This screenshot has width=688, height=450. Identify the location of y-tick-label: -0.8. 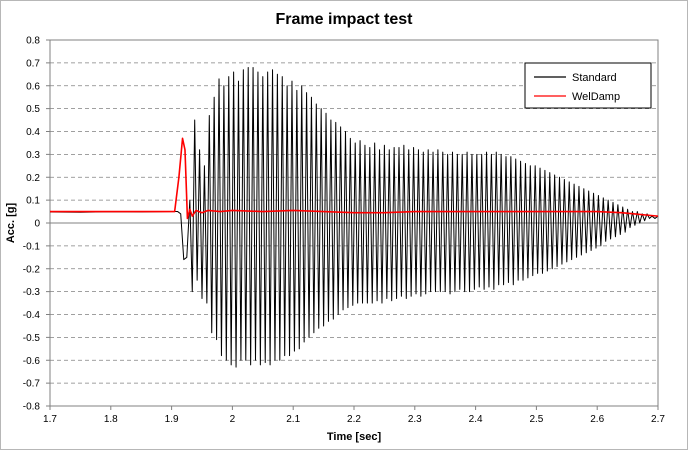
(32, 407).